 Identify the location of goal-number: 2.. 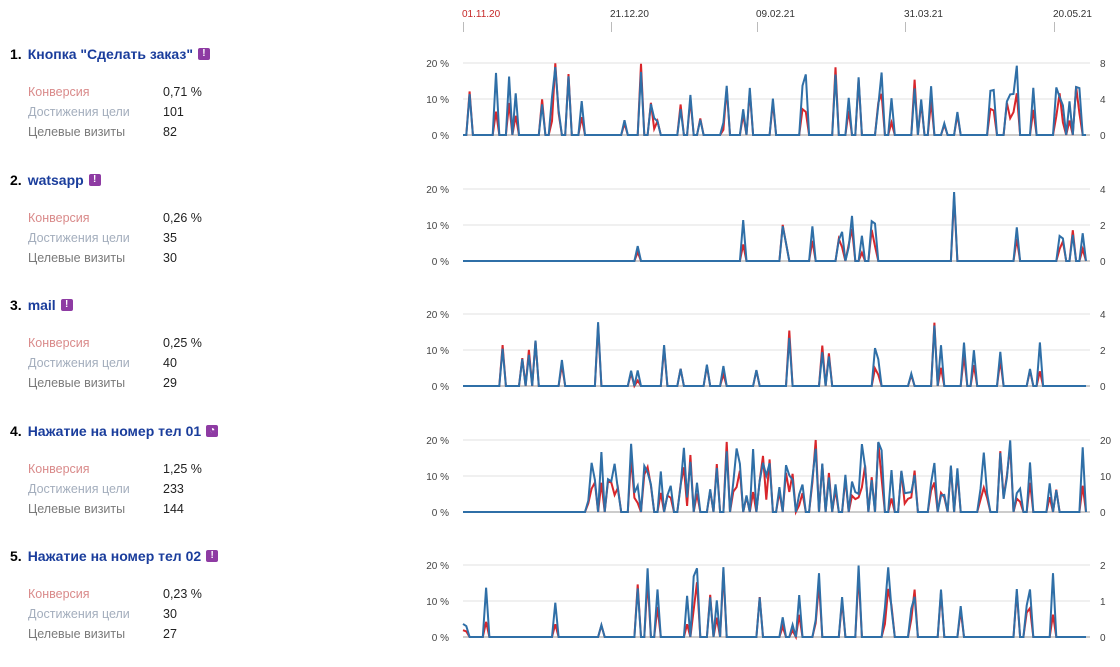
(16, 180).